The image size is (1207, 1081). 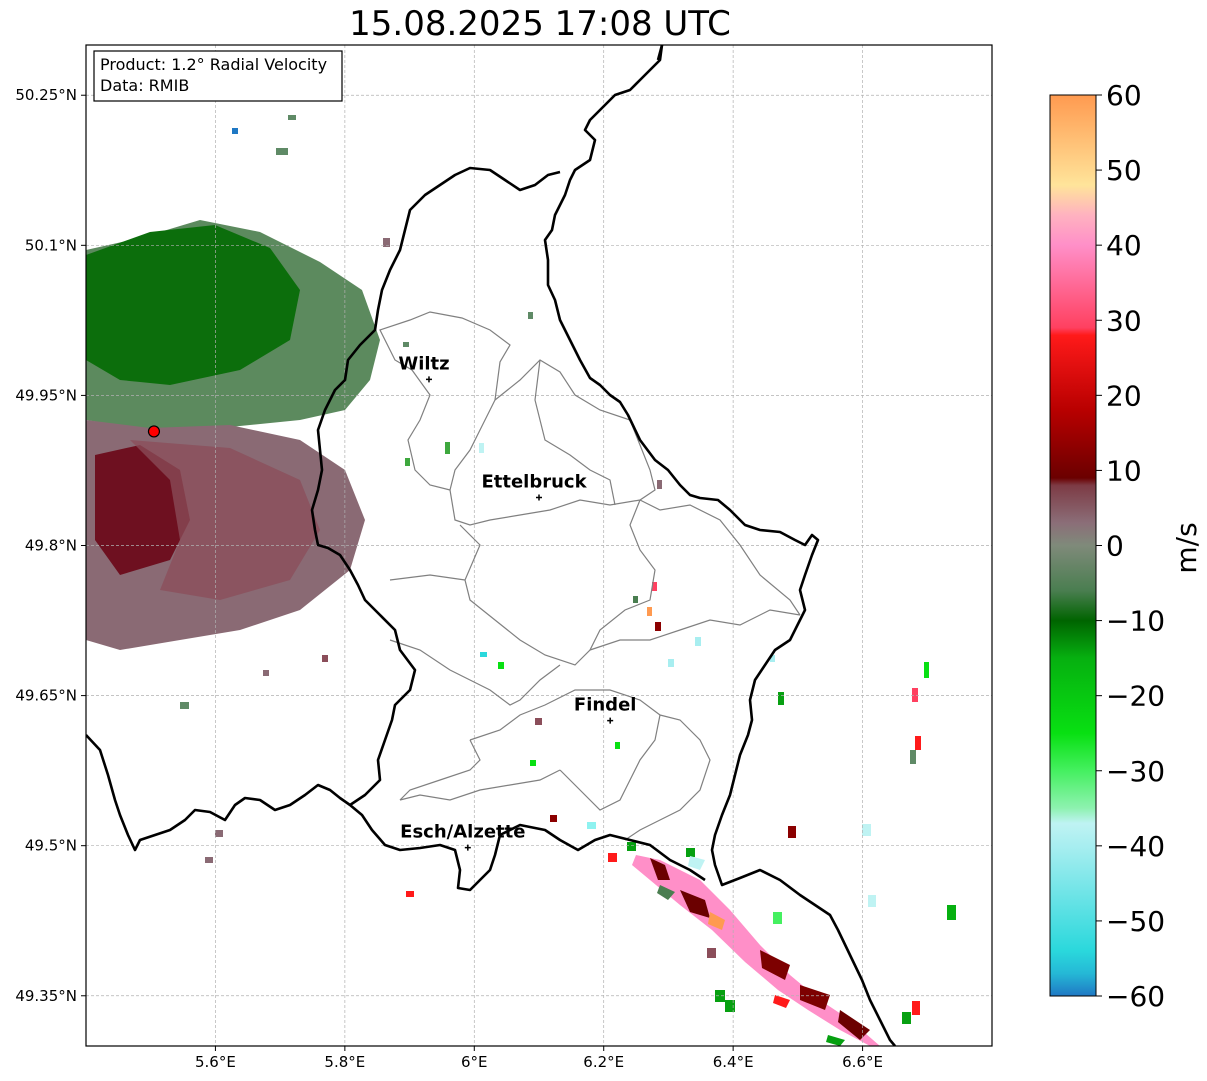 I want to click on france-belgium-border, so click(x=218, y=793).